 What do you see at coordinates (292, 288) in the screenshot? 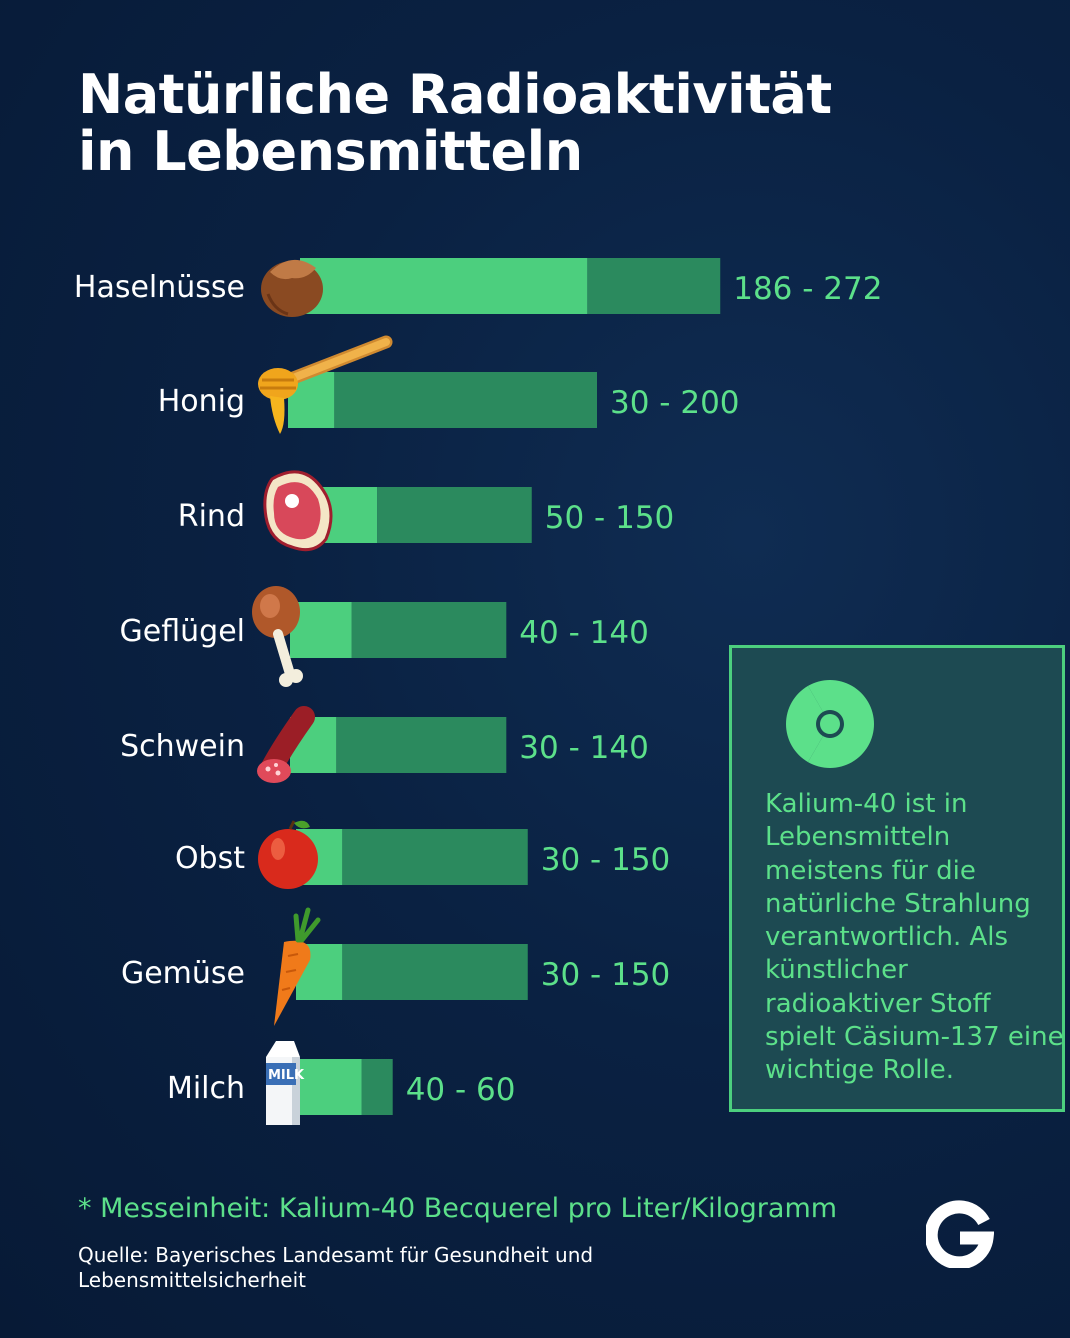
I see `hazelnut-icon` at bounding box center [292, 288].